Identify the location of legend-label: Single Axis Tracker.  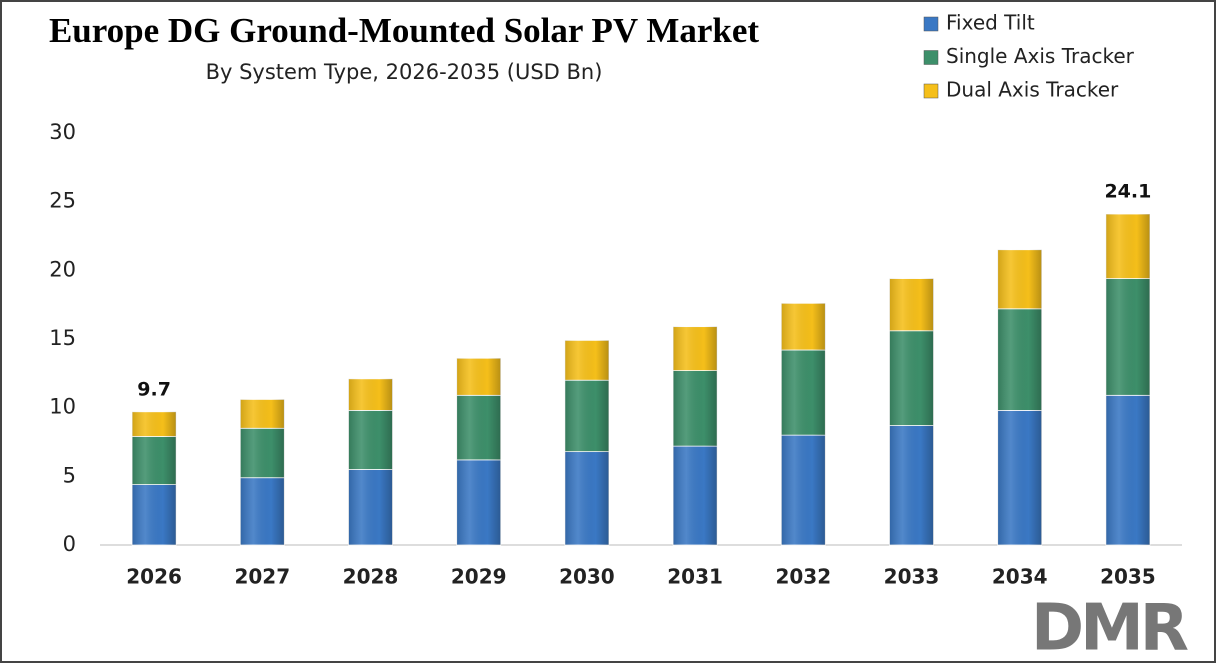
(1040, 56).